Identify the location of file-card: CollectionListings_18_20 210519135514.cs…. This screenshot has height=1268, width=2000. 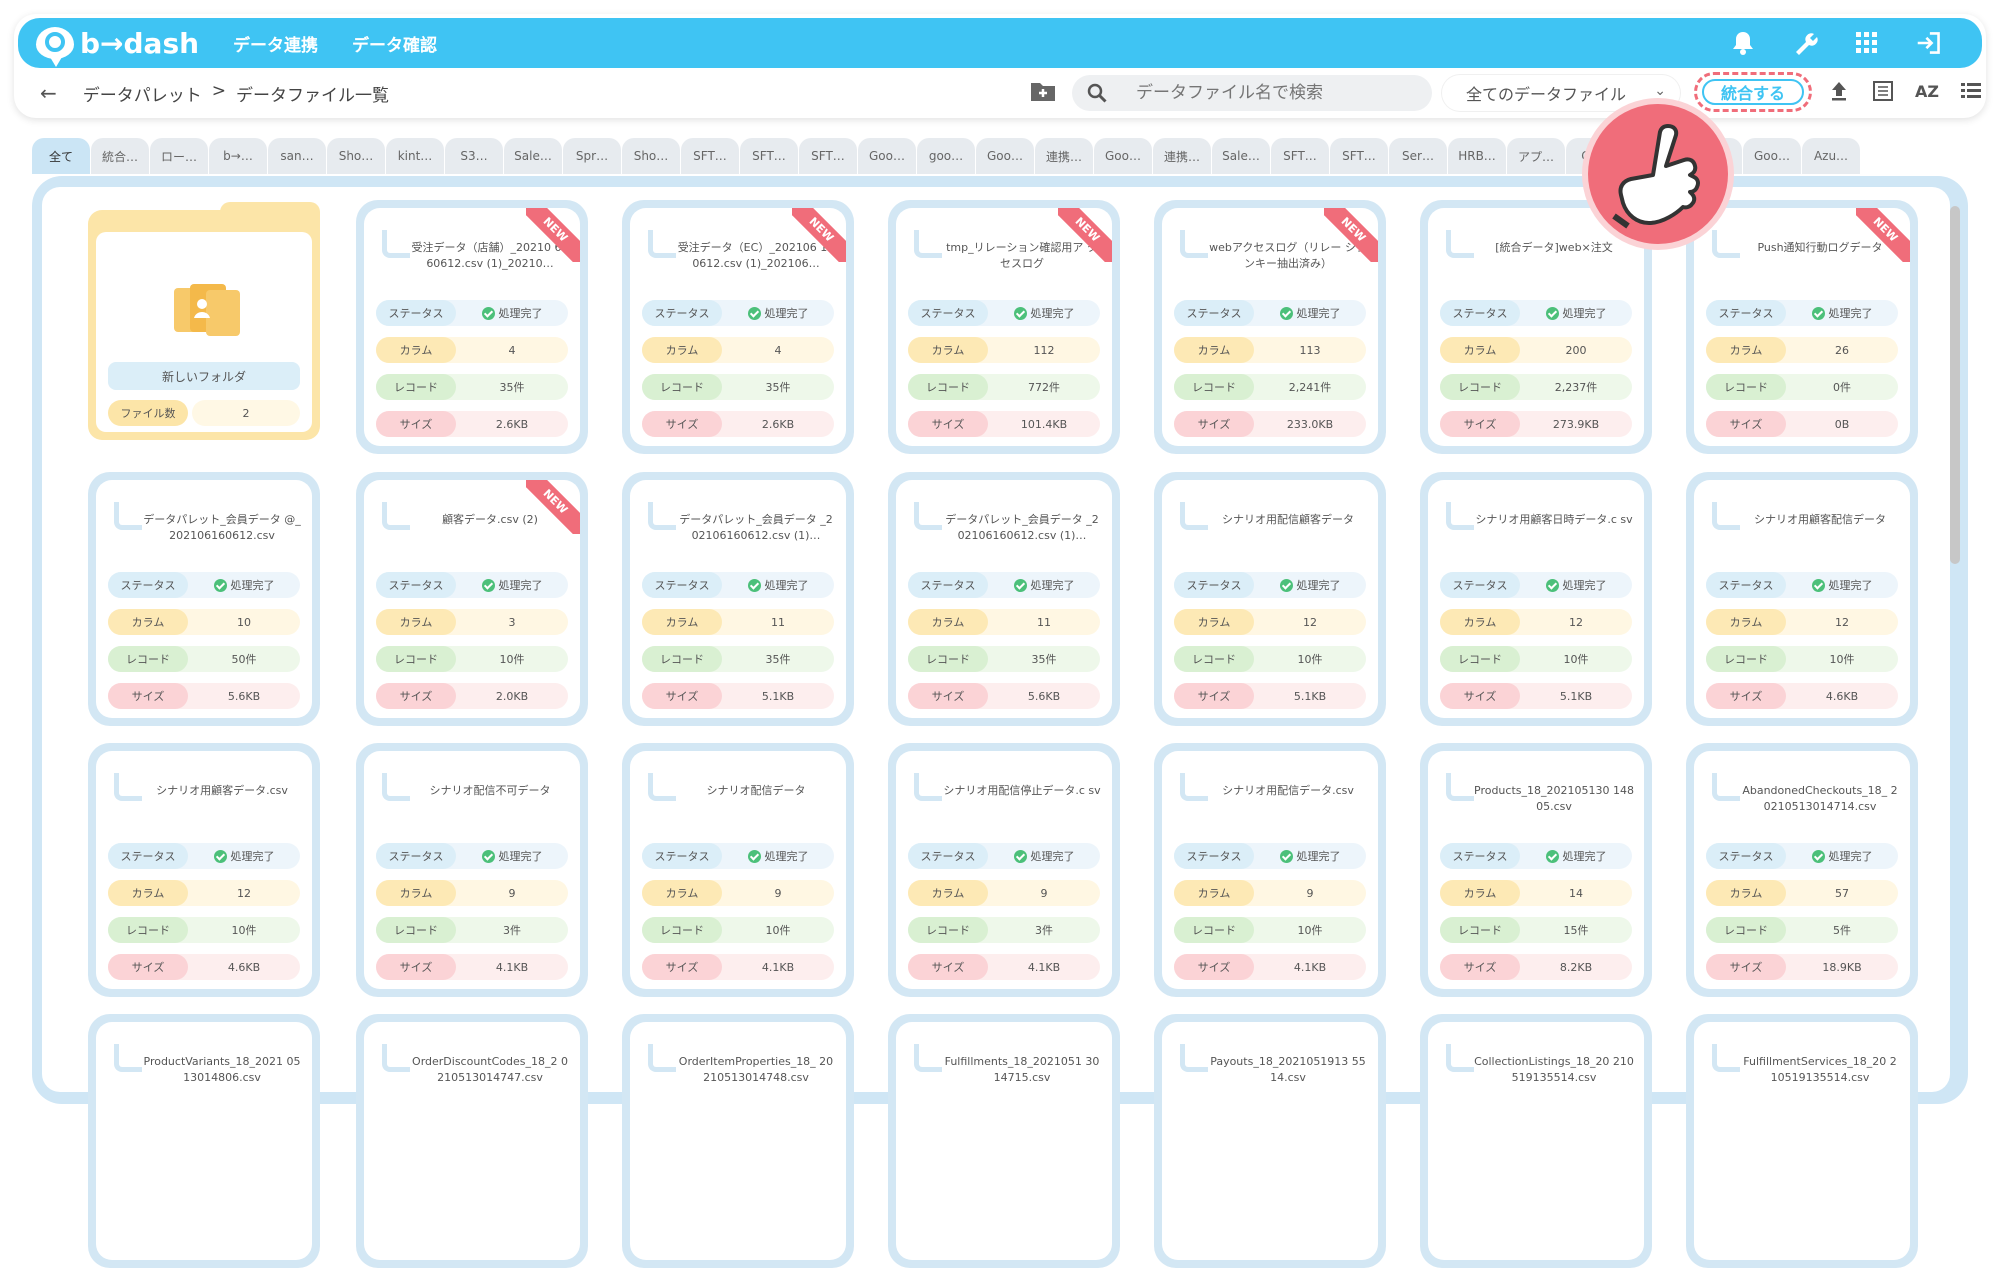
(1536, 1141).